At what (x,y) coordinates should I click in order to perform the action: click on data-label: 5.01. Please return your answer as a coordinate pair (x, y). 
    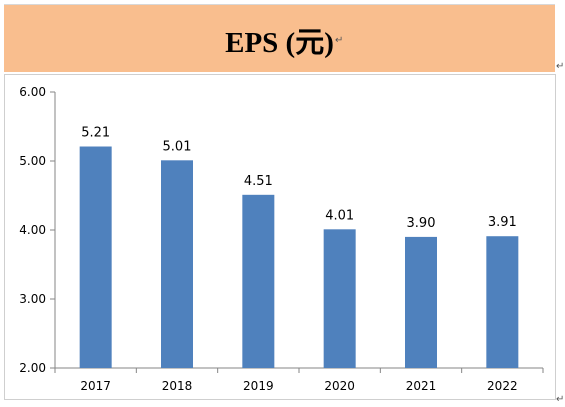
    Looking at the image, I should click on (177, 146).